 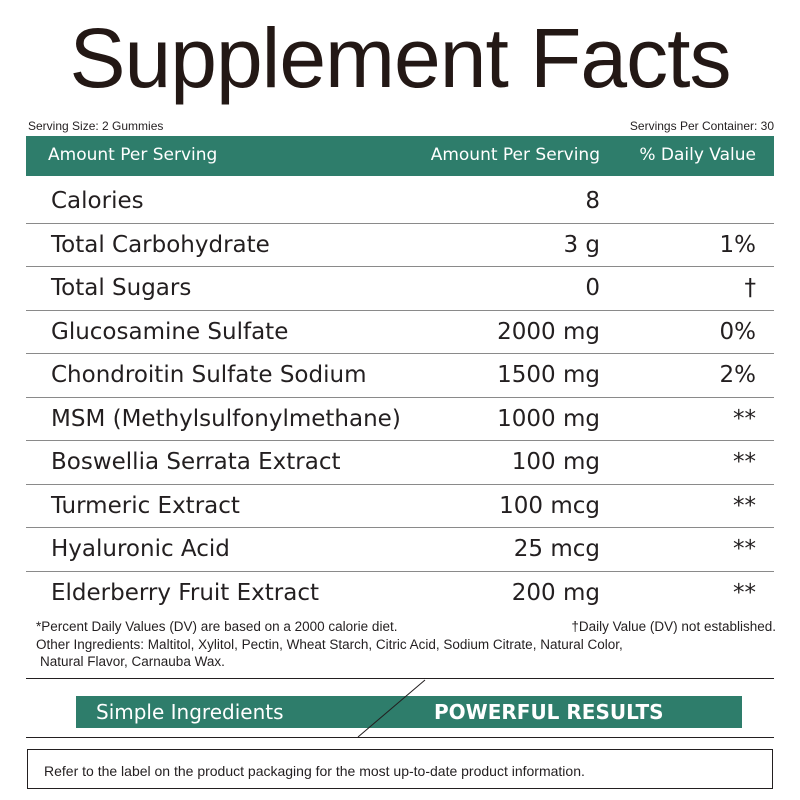 I want to click on divider-top, so click(x=400, y=678).